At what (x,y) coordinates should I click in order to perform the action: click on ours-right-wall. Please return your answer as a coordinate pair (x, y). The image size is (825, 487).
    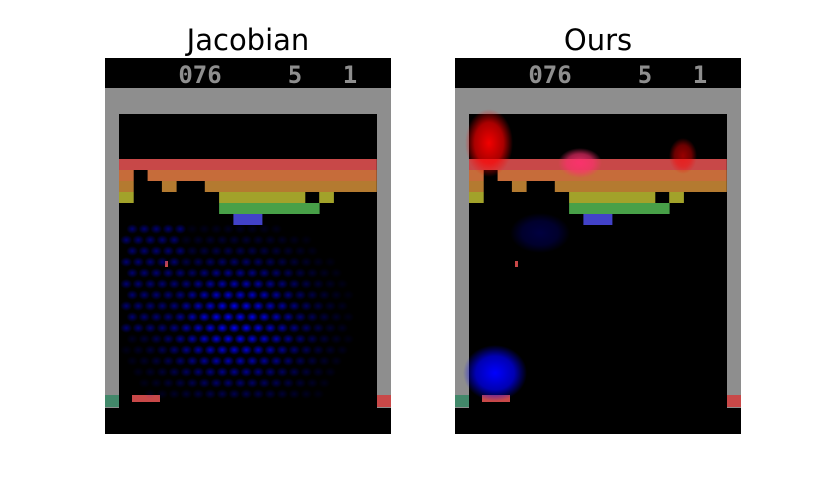
    Looking at the image, I should click on (734, 248).